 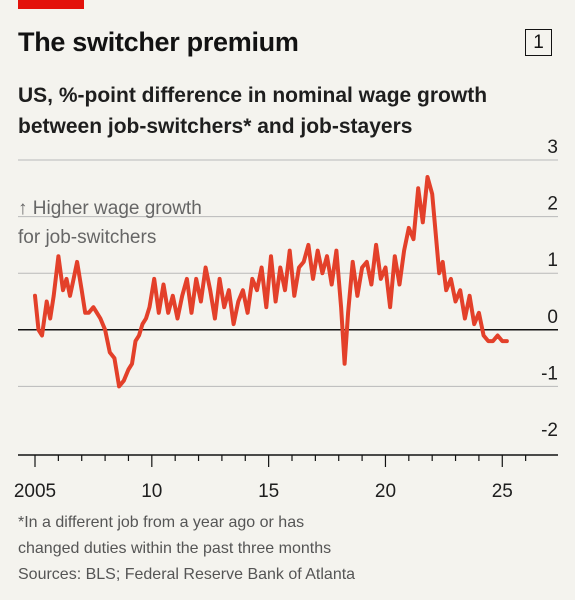 What do you see at coordinates (110, 208) in the screenshot?
I see `annotation-line: ↑ Higher wage growth` at bounding box center [110, 208].